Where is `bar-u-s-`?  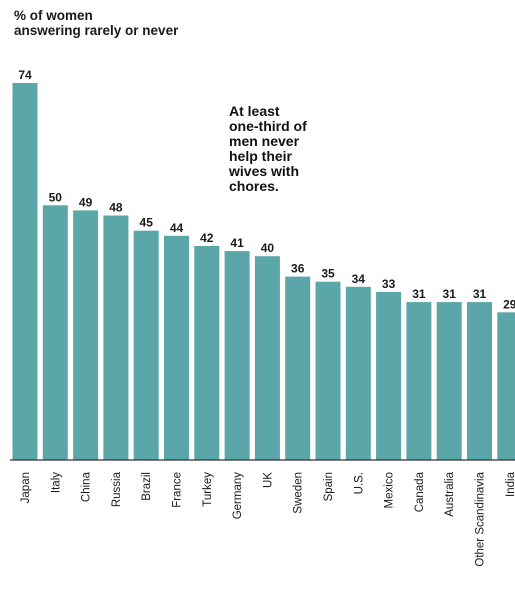
bar-u-s- is located at coordinates (358, 373).